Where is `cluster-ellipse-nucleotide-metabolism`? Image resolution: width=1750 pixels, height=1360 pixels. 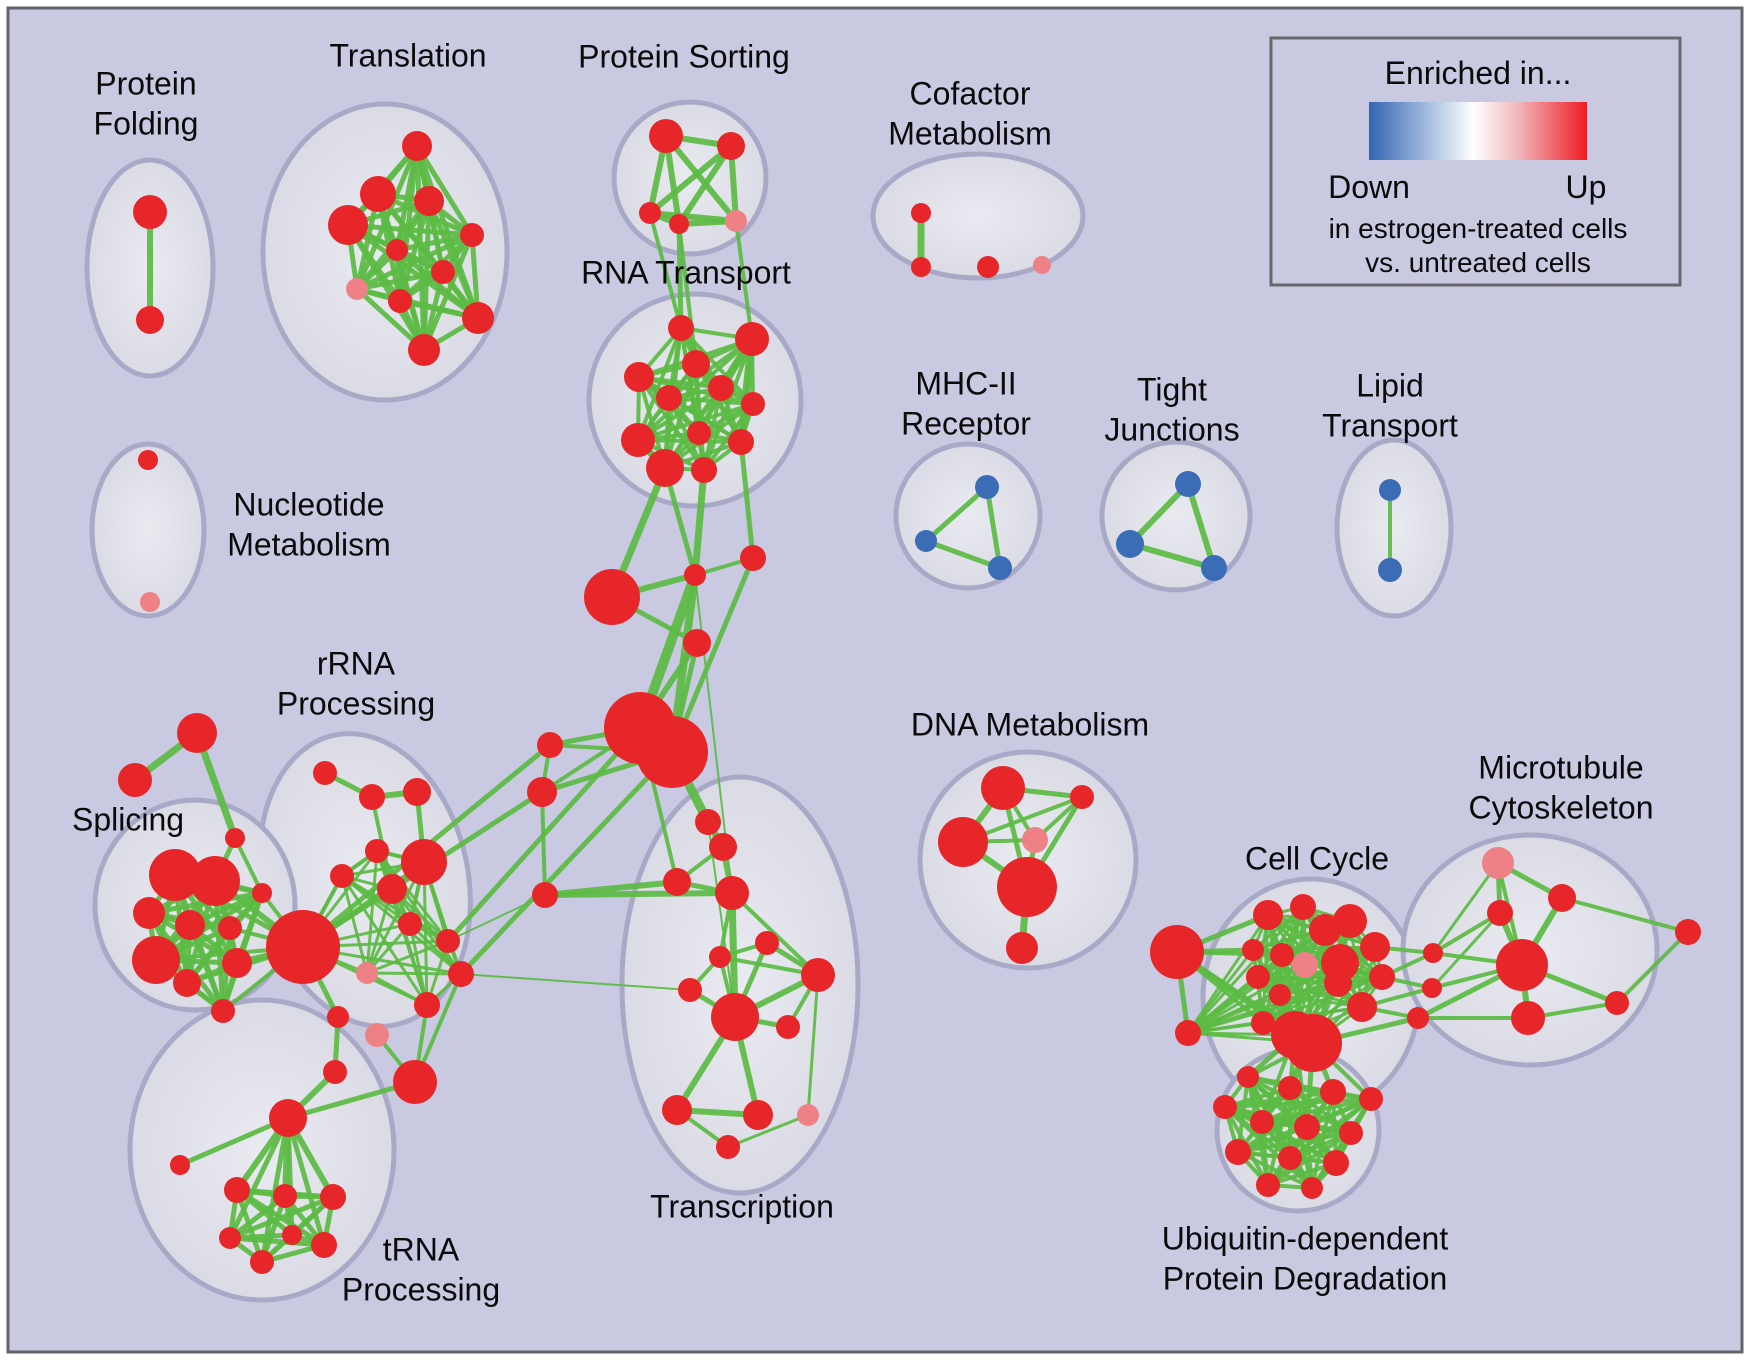 cluster-ellipse-nucleotide-metabolism is located at coordinates (148, 530).